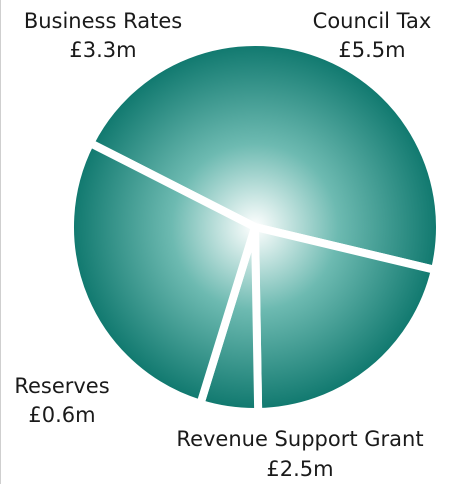 The height and width of the screenshot is (484, 454). What do you see at coordinates (372, 21) in the screenshot?
I see `label-council-tax-name: Council Tax` at bounding box center [372, 21].